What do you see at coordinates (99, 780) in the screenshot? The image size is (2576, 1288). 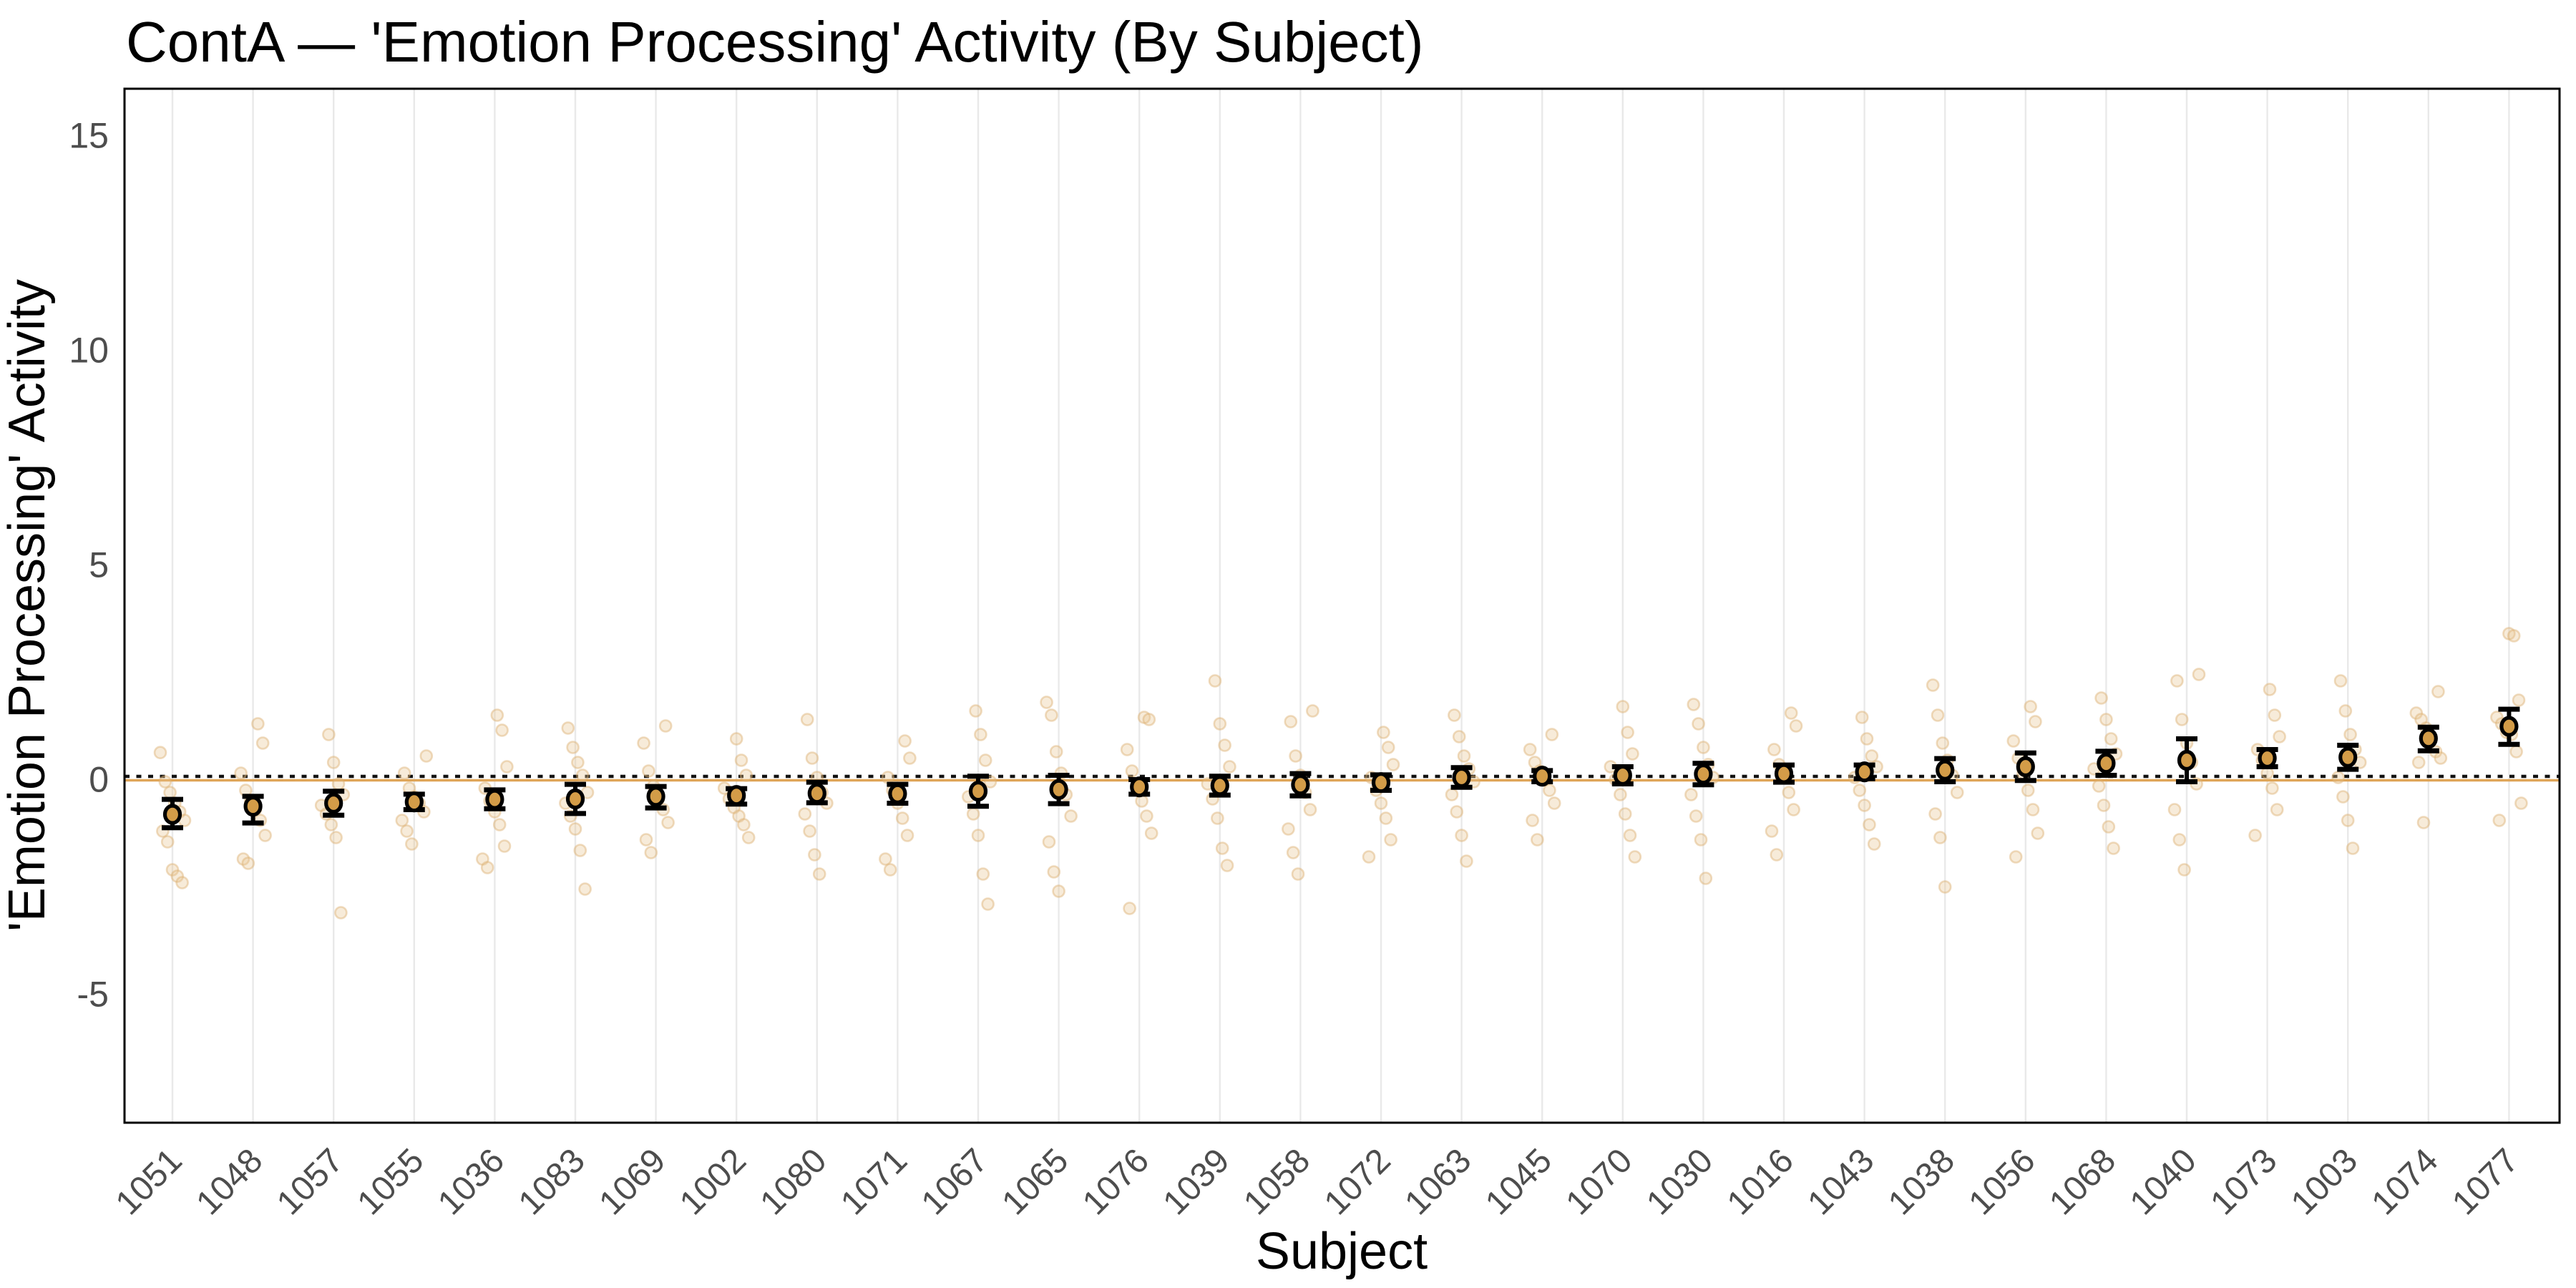 I see `y-tick-label: 0` at bounding box center [99, 780].